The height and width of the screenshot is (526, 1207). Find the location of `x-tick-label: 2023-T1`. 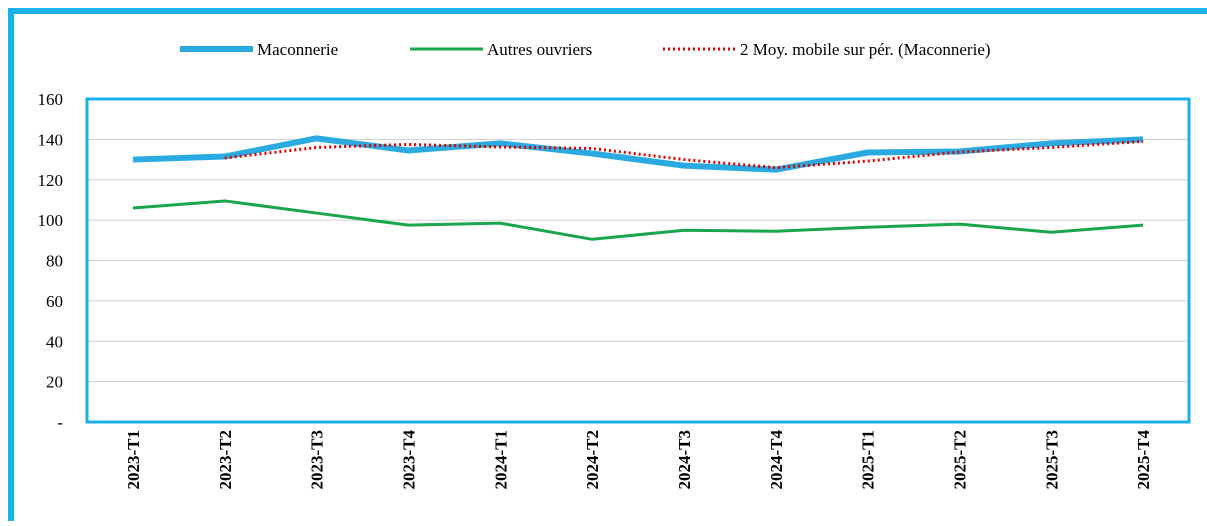

x-tick-label: 2023-T1 is located at coordinates (133, 460).